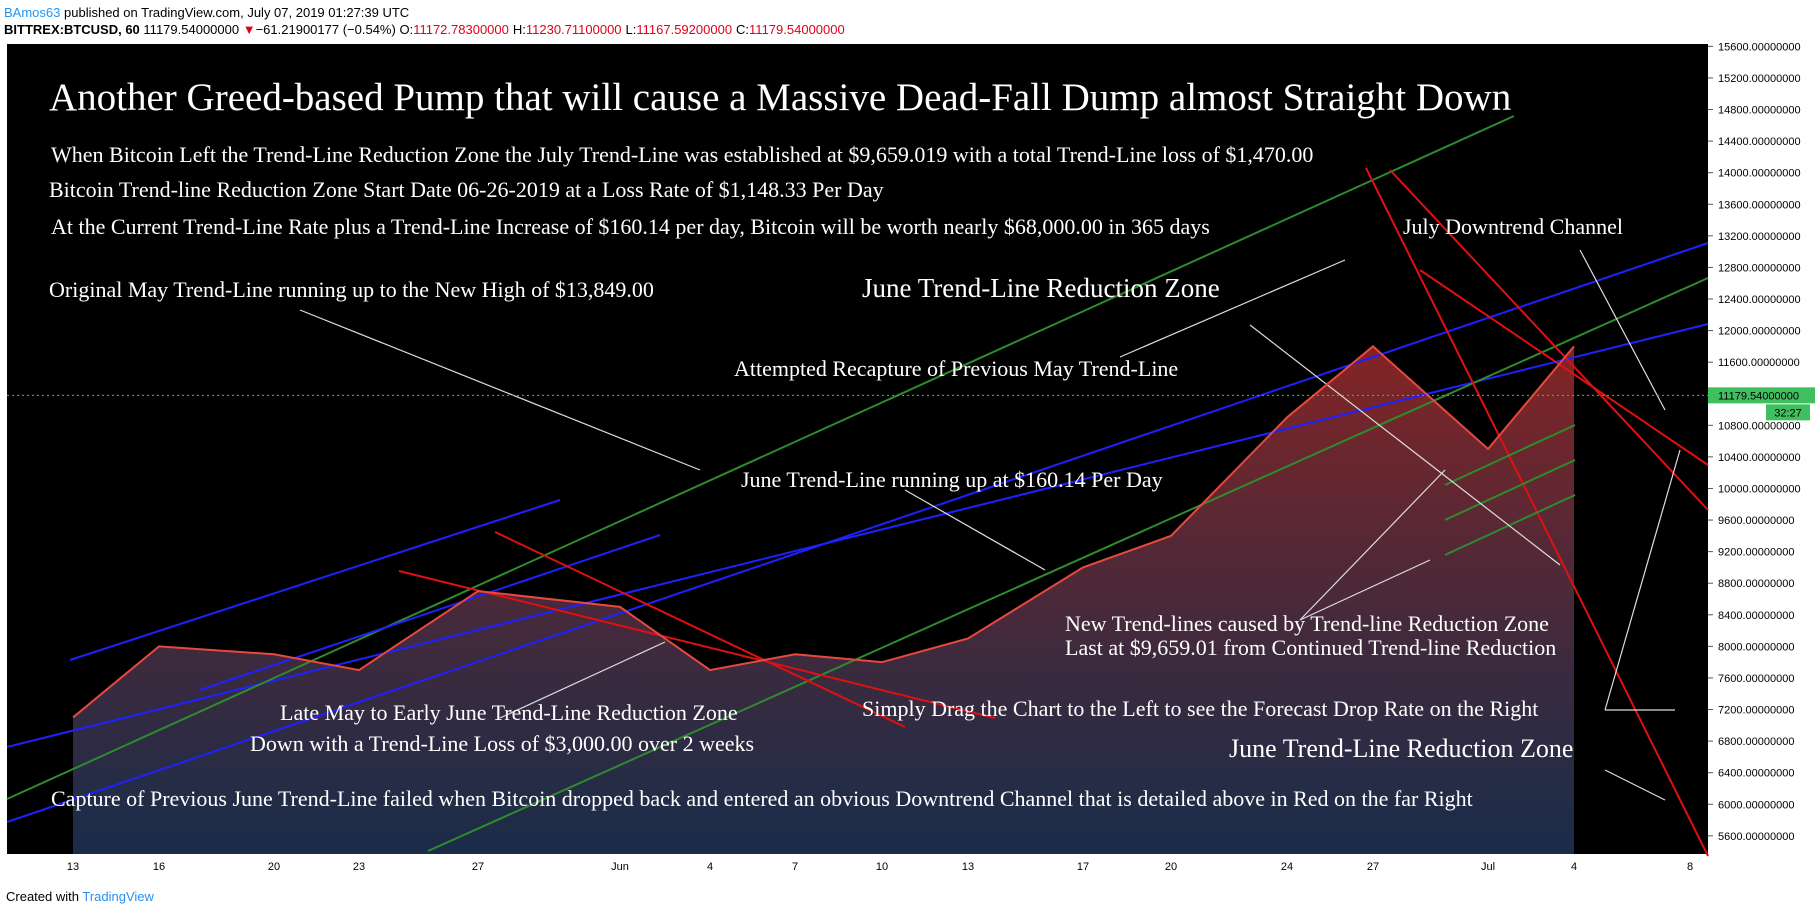 The width and height of the screenshot is (1815, 916). Describe the element at coordinates (325, 29) in the screenshot. I see `change: −61.21900177 (−0.54%)` at that location.